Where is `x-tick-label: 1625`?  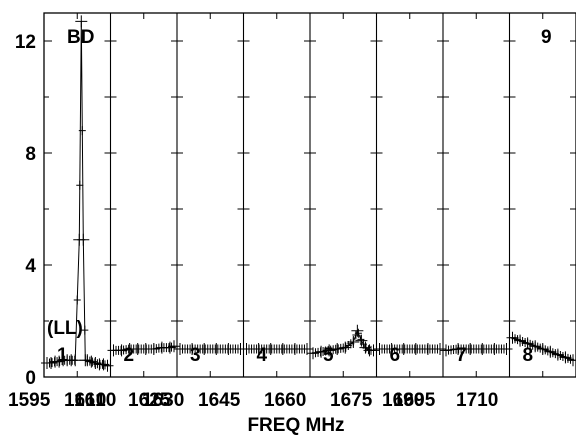
x-tick-label: 1625 is located at coordinates (149, 400).